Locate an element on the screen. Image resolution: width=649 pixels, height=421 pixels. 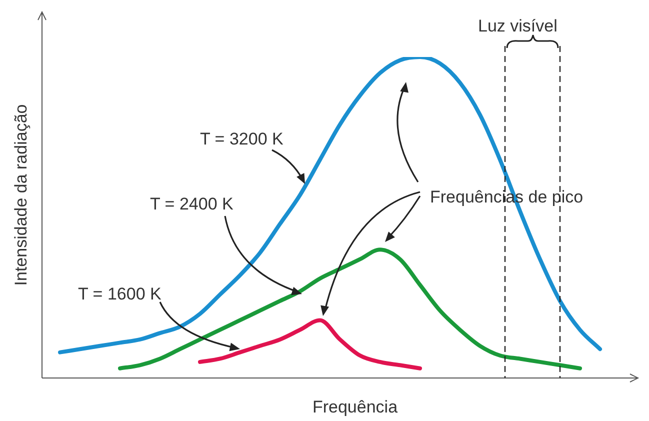
text: T = 3200 K is located at coordinates (242, 139).